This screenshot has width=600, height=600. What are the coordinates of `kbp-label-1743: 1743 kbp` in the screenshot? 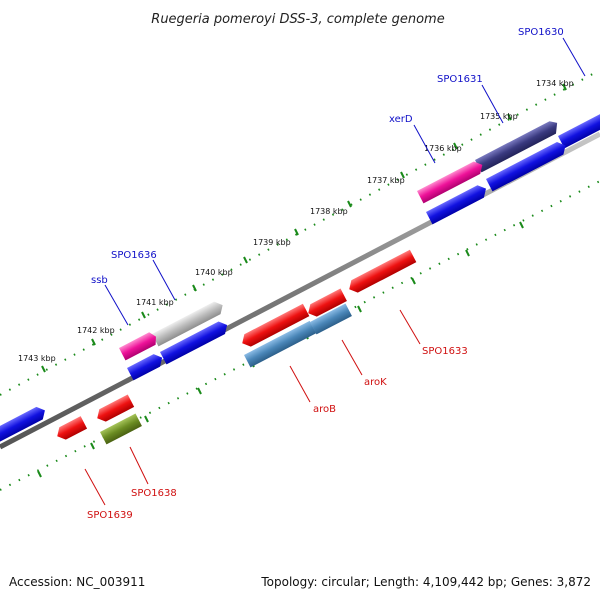 It's located at (37, 358).